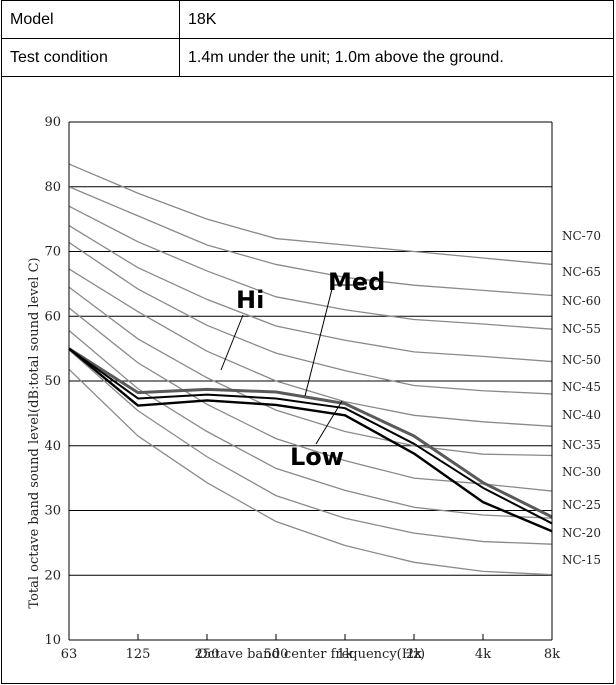  What do you see at coordinates (581, 415) in the screenshot?
I see `nc-label: NC-40` at bounding box center [581, 415].